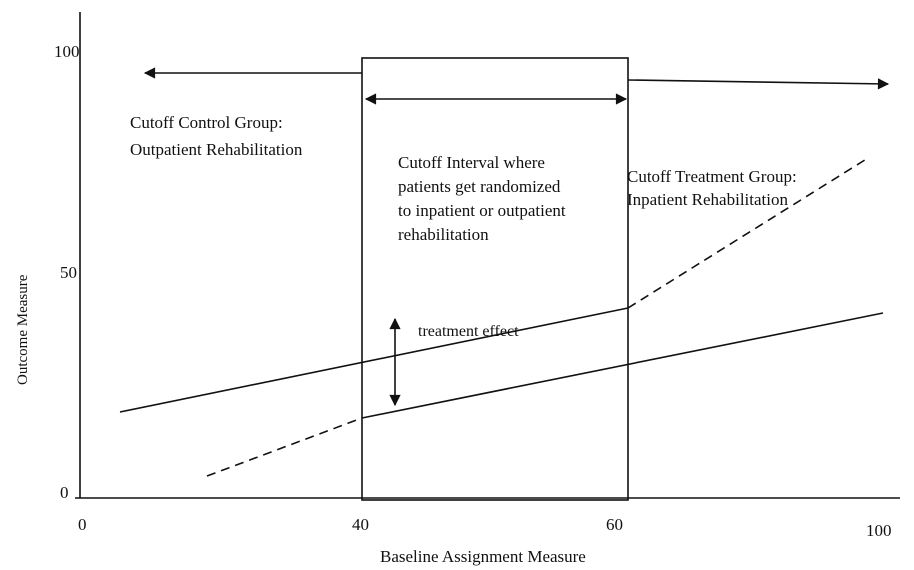  I want to click on label: treatment effect, so click(468, 331).